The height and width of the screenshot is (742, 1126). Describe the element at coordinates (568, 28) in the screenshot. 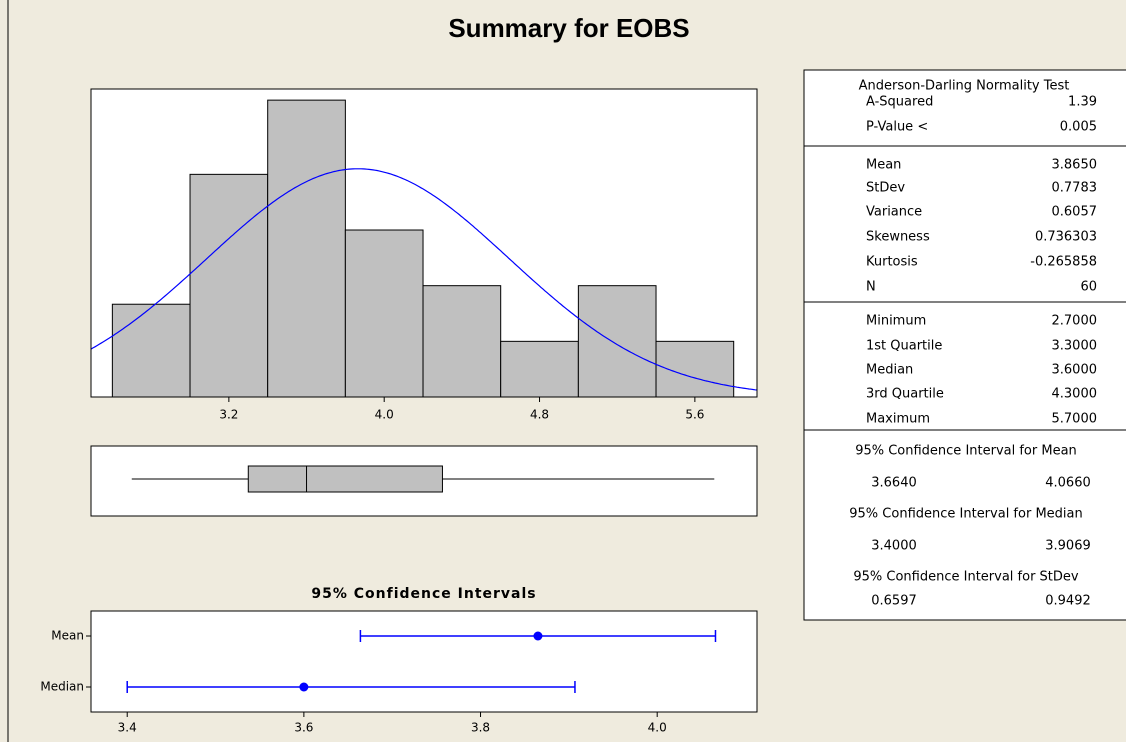

I see `title: Summary for EOBS` at that location.